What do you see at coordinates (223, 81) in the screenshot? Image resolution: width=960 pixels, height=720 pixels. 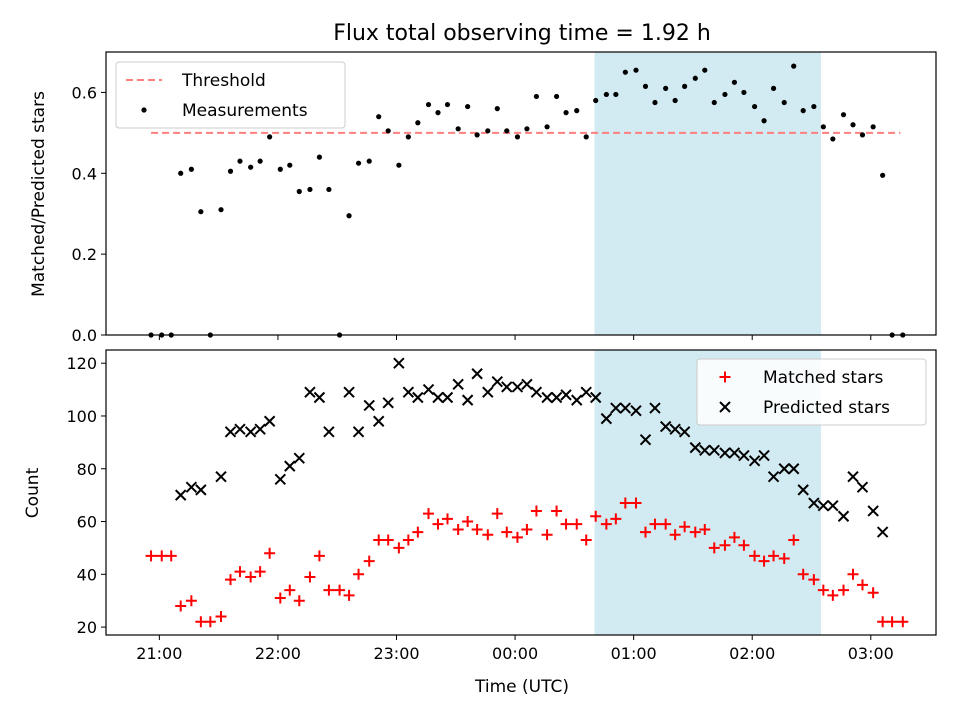 I see `legend-entry-label: Threshold` at bounding box center [223, 81].